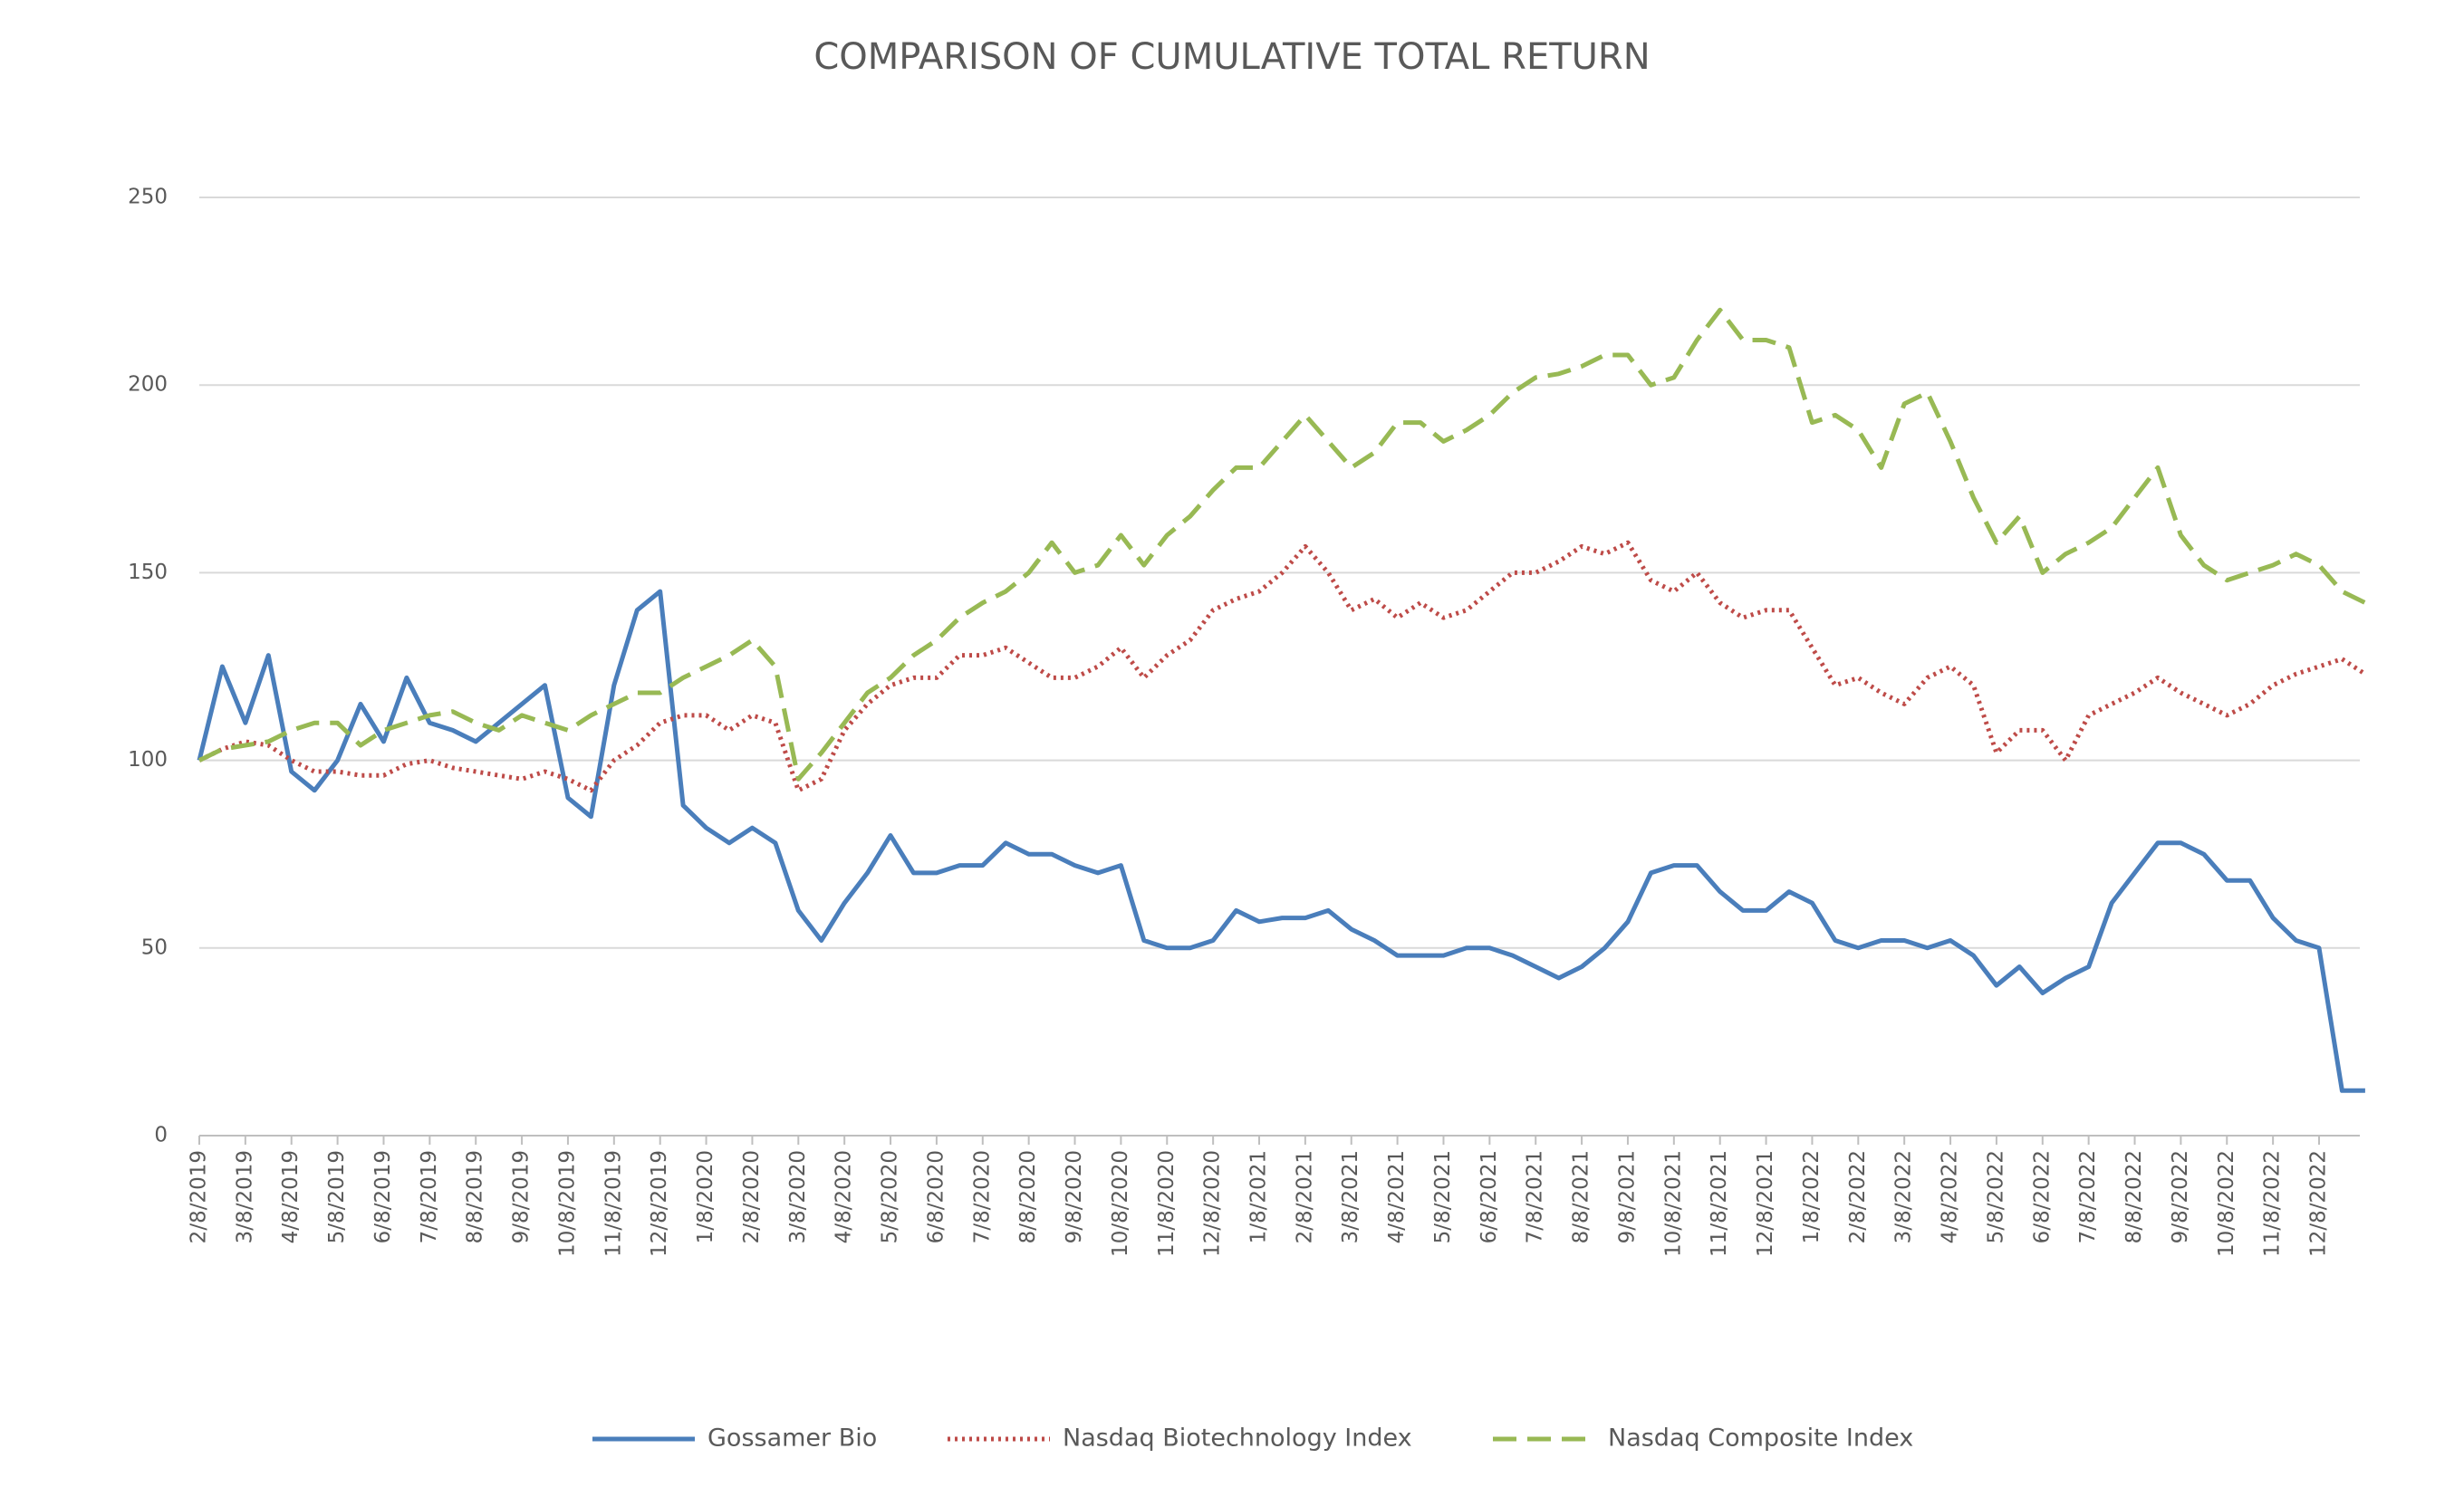  What do you see at coordinates (522, 1196) in the screenshot?
I see `x-tick-label: 9/8/2019` at bounding box center [522, 1196].